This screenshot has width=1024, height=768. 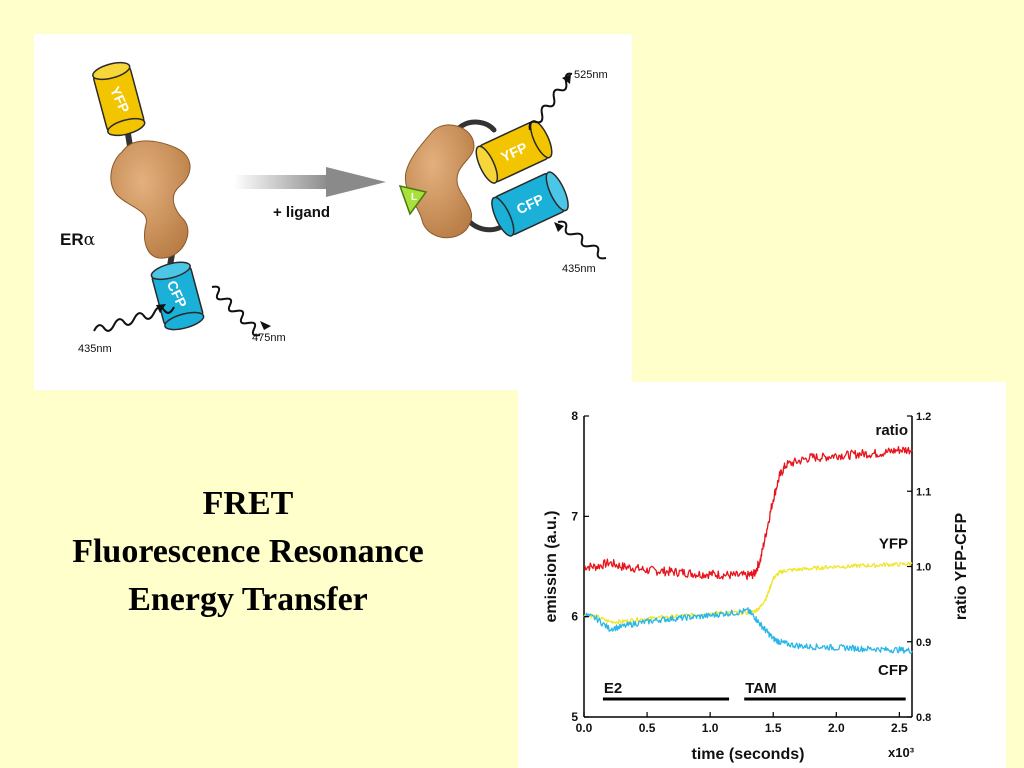 I want to click on bound-cfp-cylinder: CFP, so click(x=530, y=204).